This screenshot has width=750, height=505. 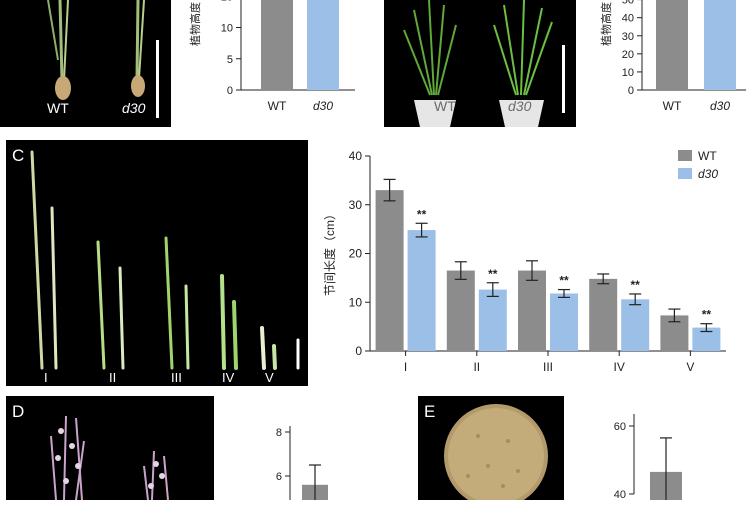 What do you see at coordinates (620, 494) in the screenshot?
I see `chart-e-y-tick-label-0: 40` at bounding box center [620, 494].